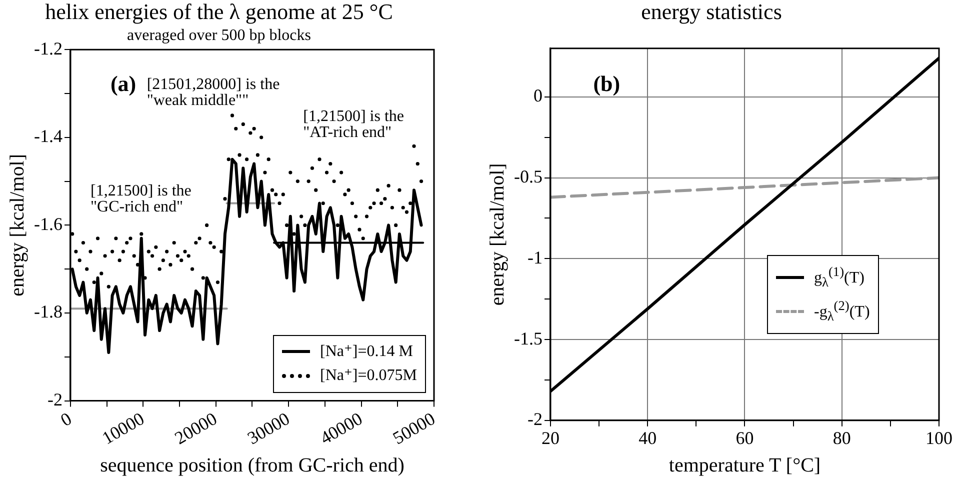 The image size is (955, 488). I want to click on x-tick-label: 80, so click(841, 438).